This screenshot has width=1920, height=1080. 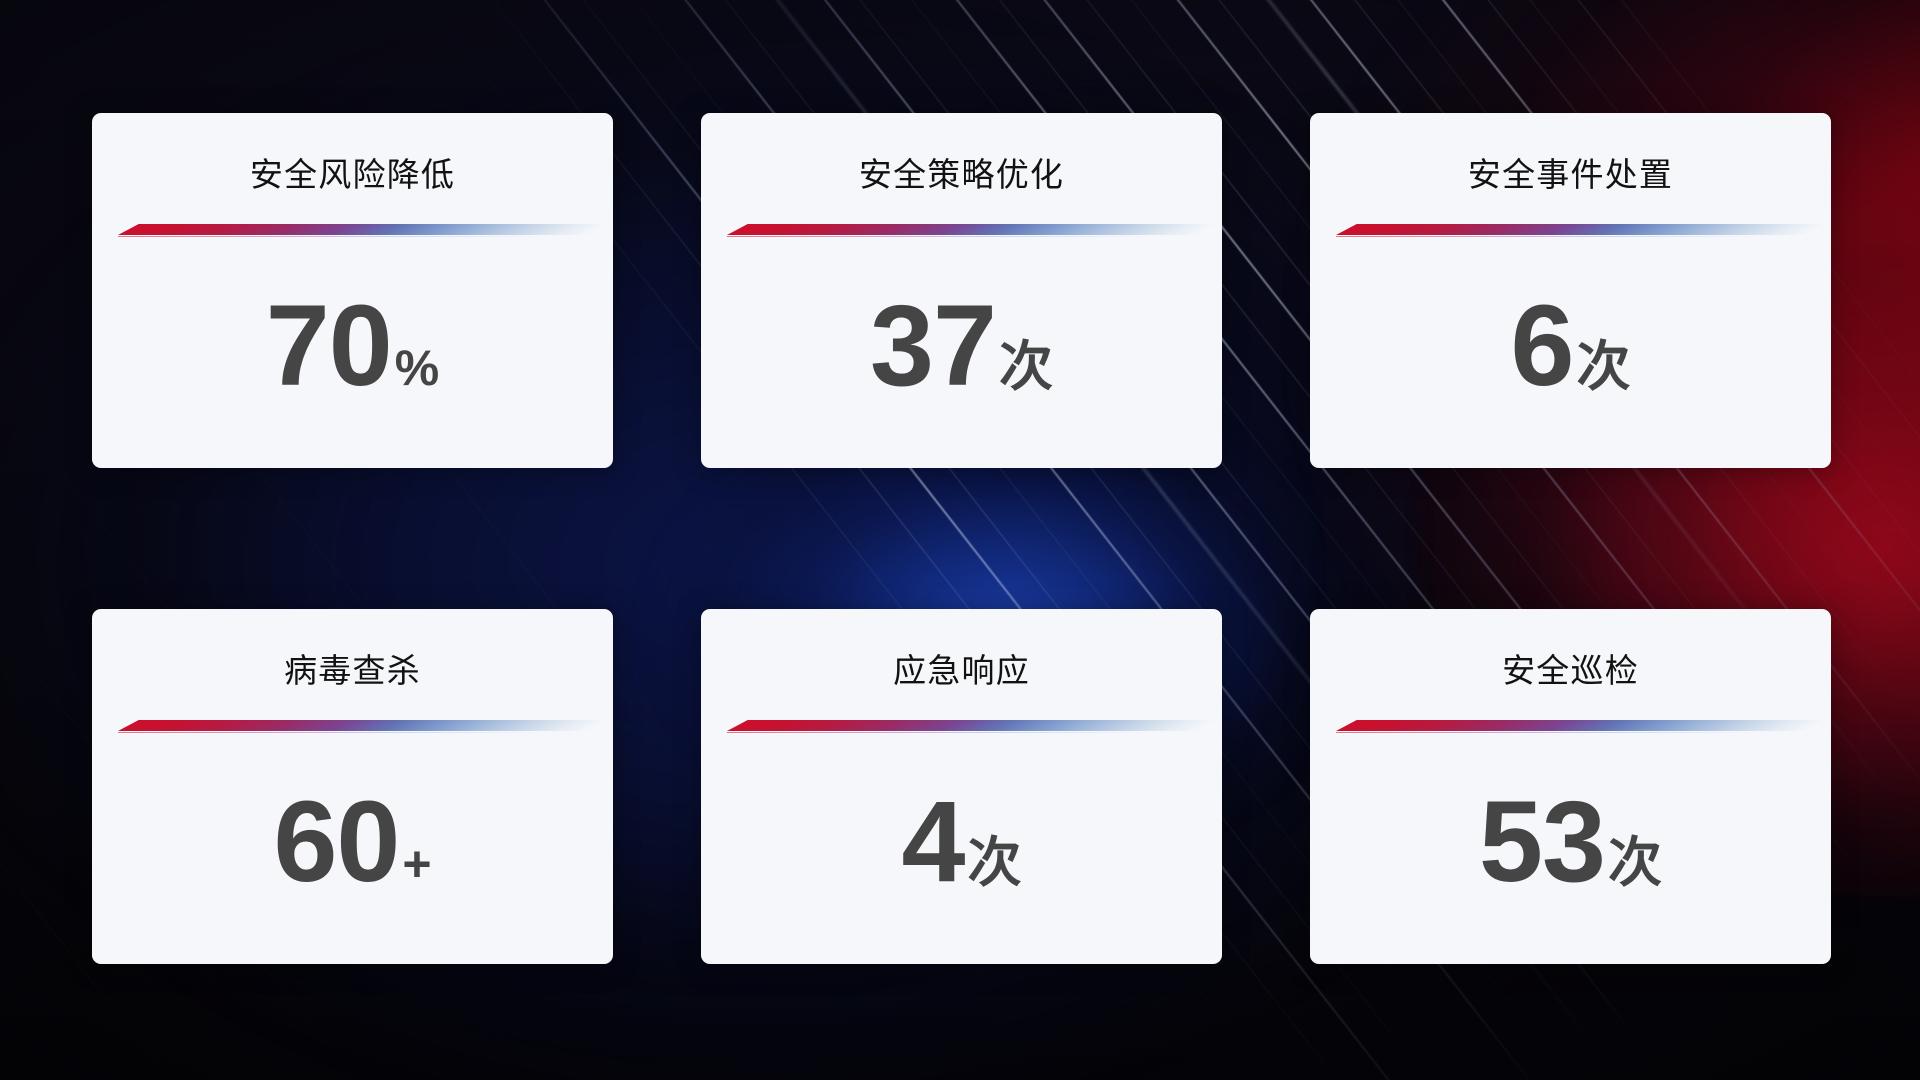 What do you see at coordinates (1570, 670) in the screenshot?
I see `stat-card-title: 安全巡检` at bounding box center [1570, 670].